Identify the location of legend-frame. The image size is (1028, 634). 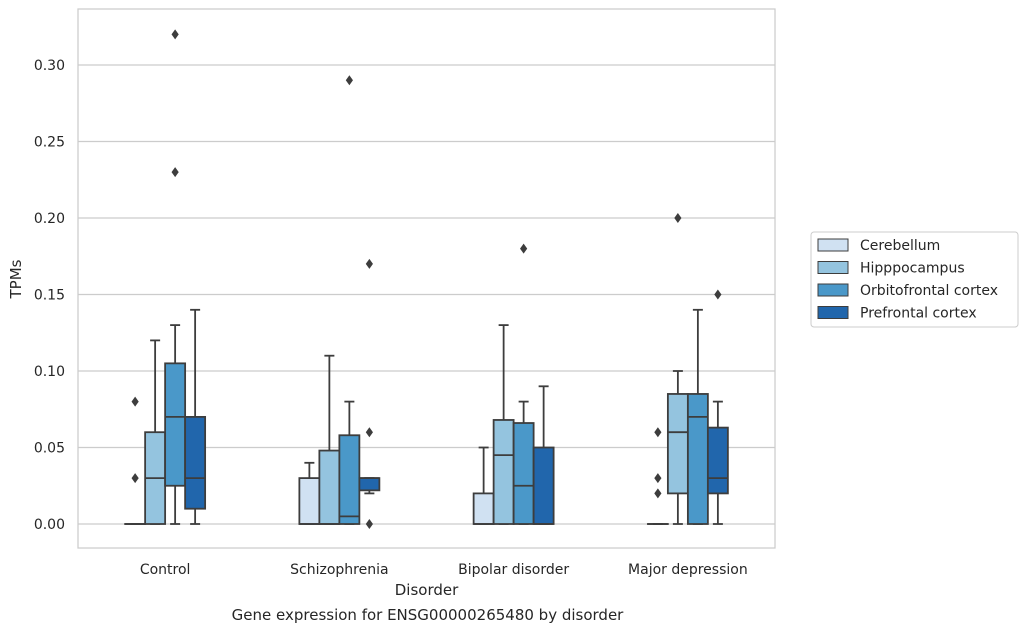
(914, 279).